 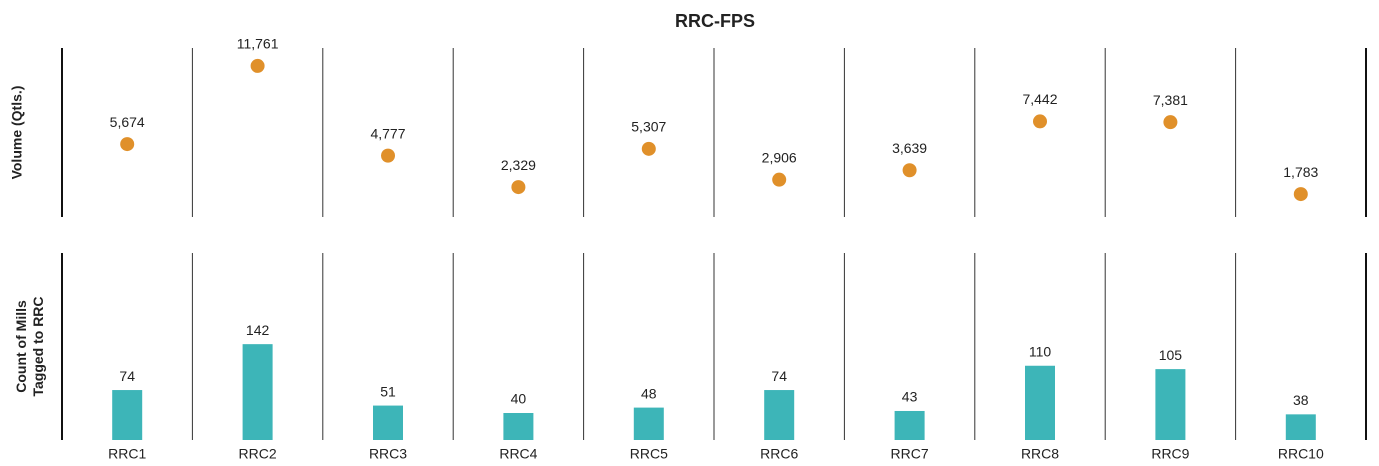 What do you see at coordinates (910, 397) in the screenshot?
I see `data-label: 43` at bounding box center [910, 397].